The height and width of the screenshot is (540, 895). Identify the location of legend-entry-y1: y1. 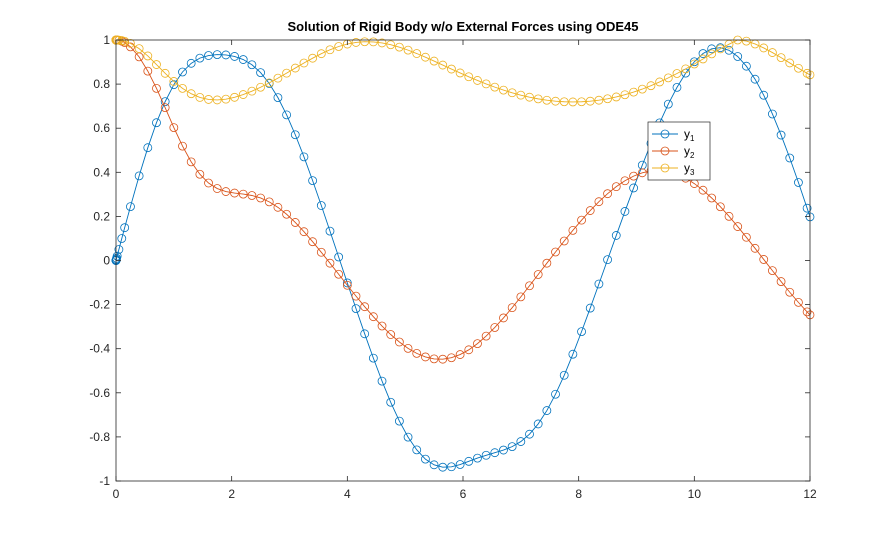
(673, 135).